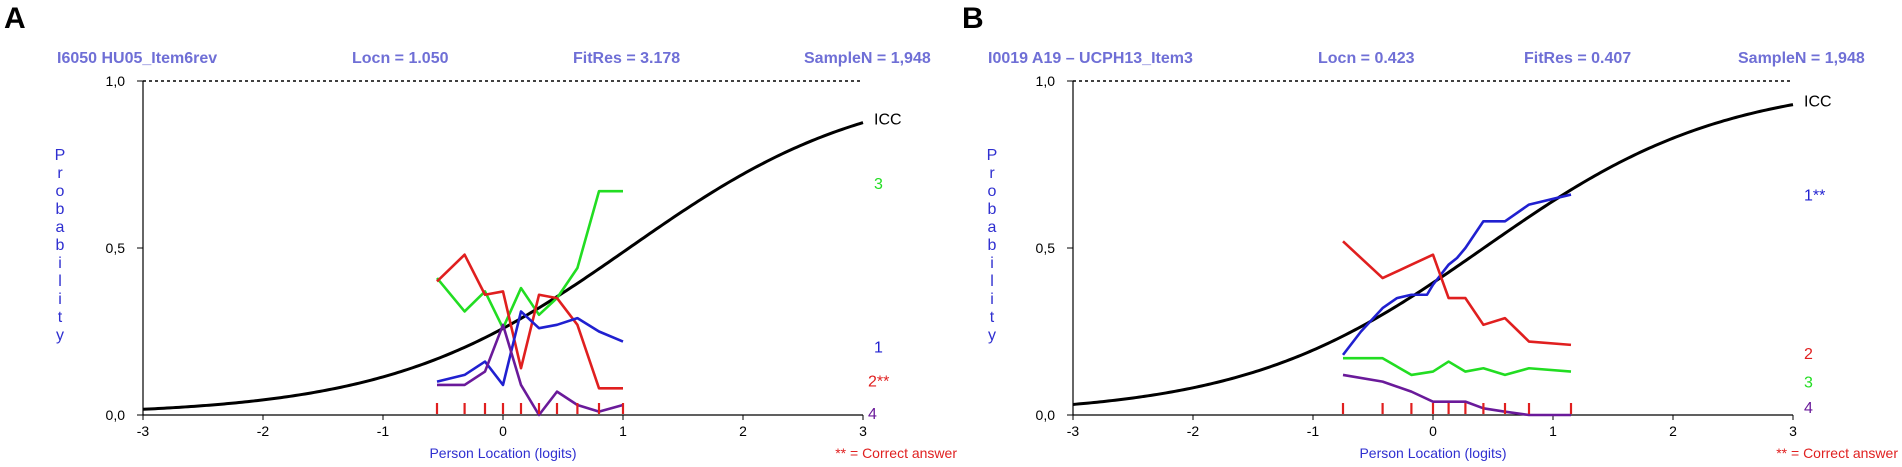 The height and width of the screenshot is (467, 1902). What do you see at coordinates (1046, 415) in the screenshot?
I see `panel-b-y-tick-label: 0,0` at bounding box center [1046, 415].